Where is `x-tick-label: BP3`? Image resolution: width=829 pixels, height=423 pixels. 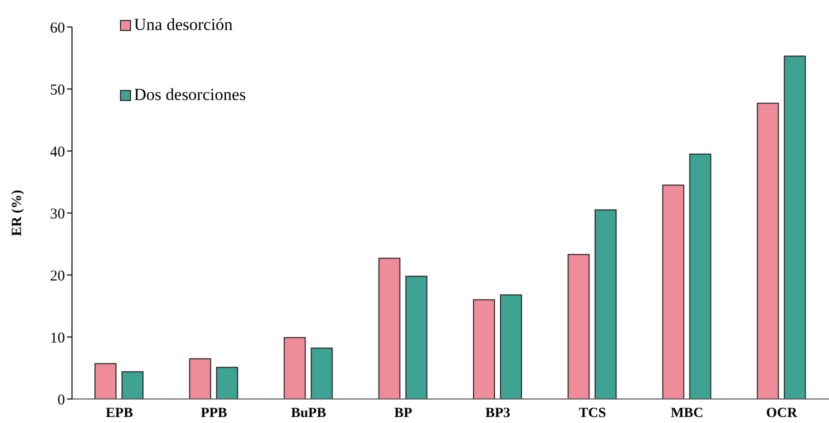 x-tick-label: BP3 is located at coordinates (497, 413).